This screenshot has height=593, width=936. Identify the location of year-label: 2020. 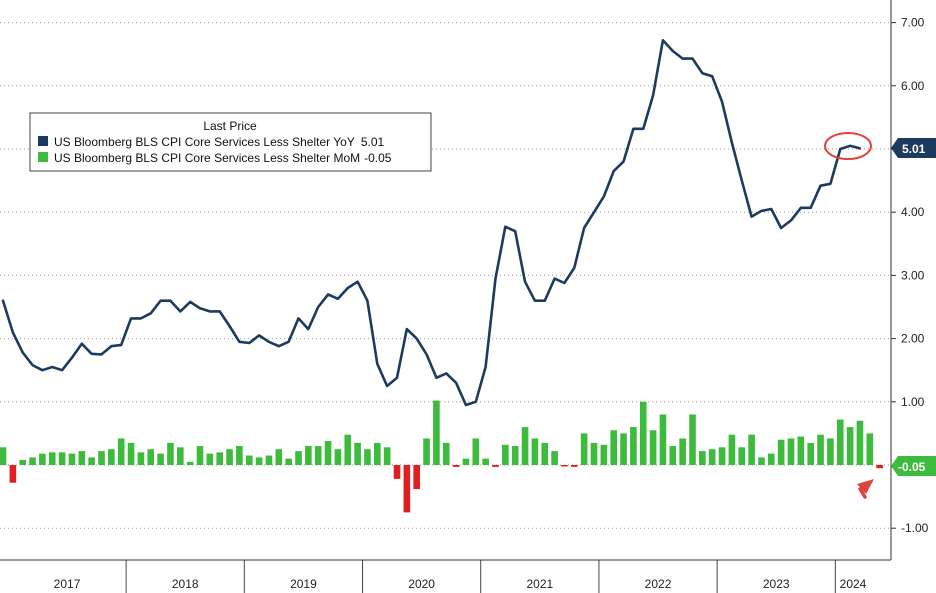
(421, 584).